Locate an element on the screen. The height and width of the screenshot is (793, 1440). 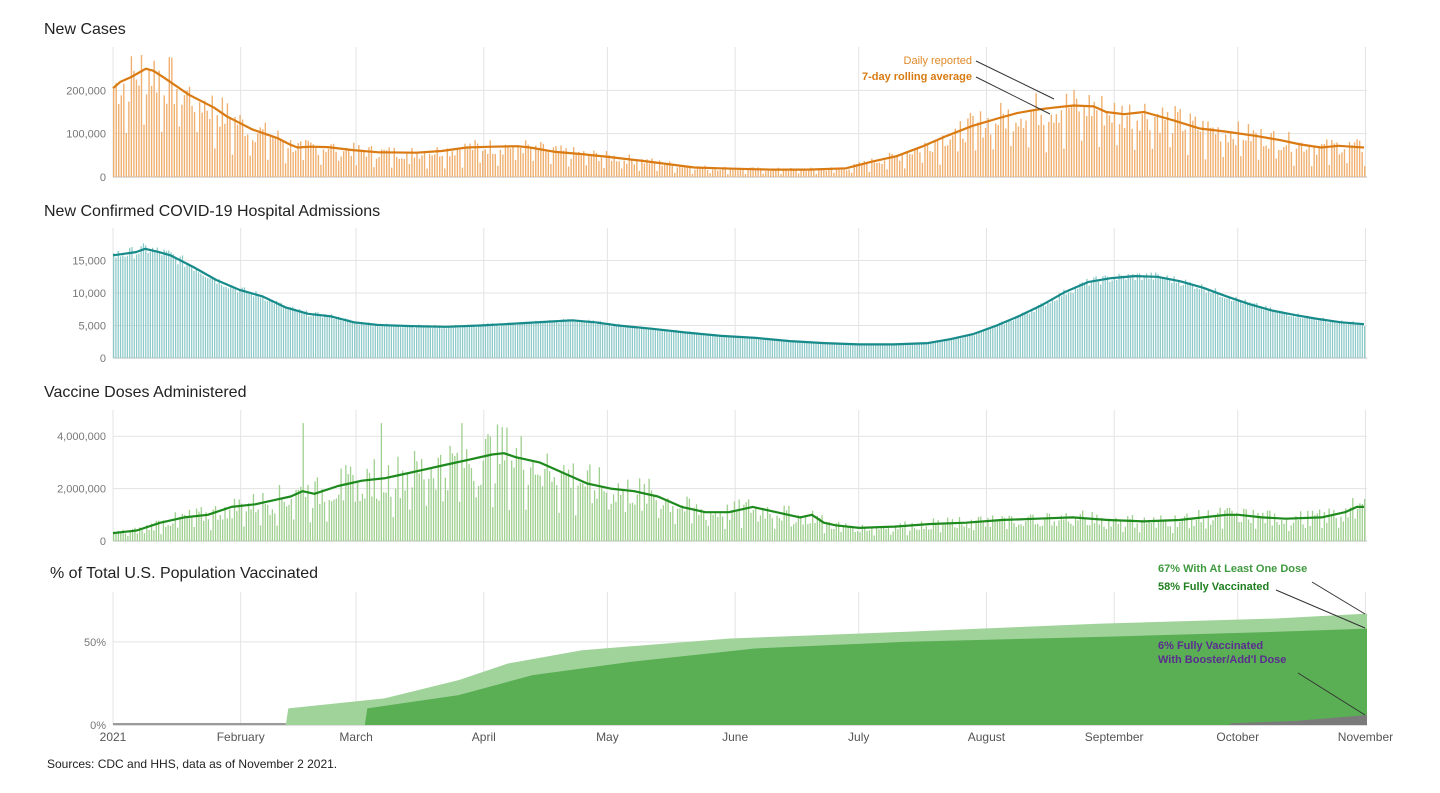
y-tick-label: 0% is located at coordinates (98, 726).